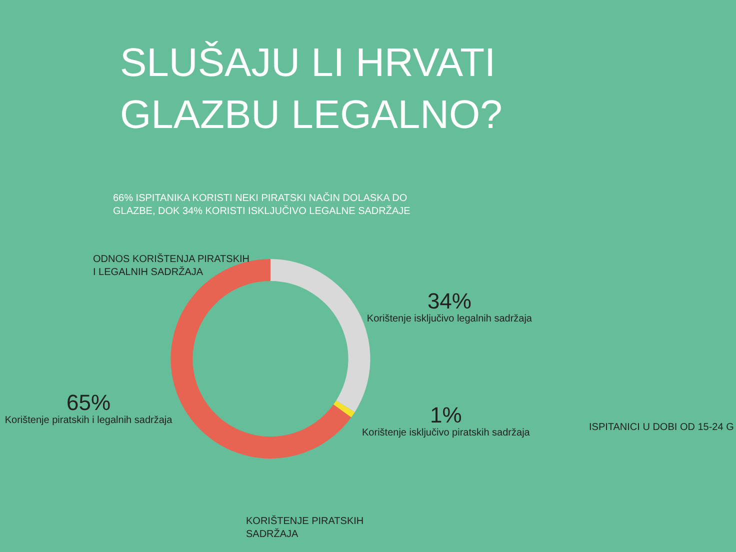 This screenshot has width=736, height=552. Describe the element at coordinates (446, 415) in the screenshot. I see `data-label: 1%` at that location.